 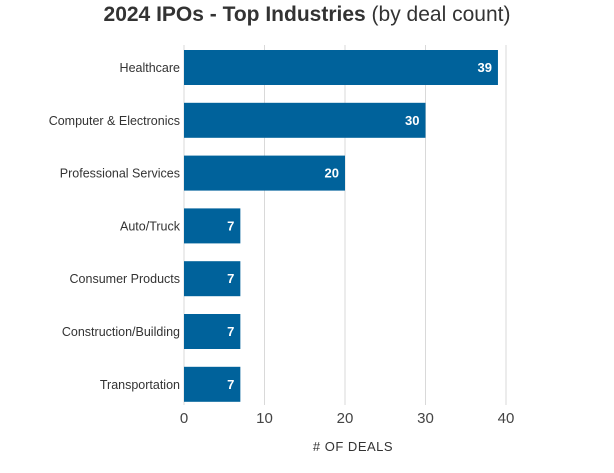 I want to click on bar-value-label: 30, so click(x=412, y=120).